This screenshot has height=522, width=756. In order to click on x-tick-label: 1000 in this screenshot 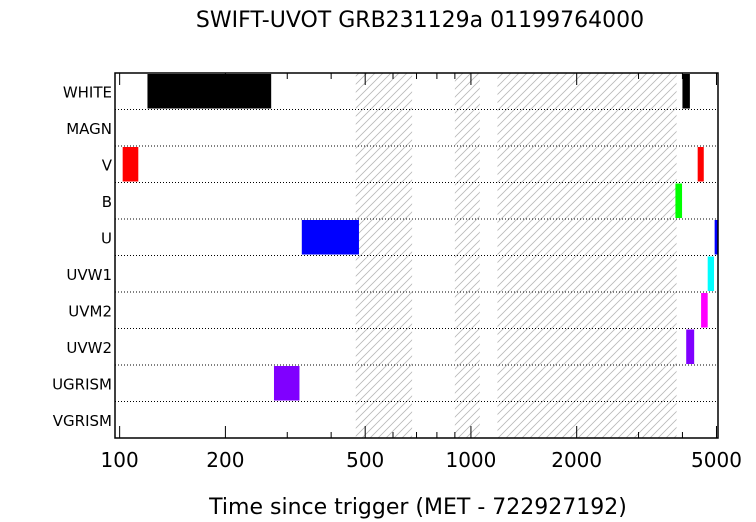, I will do `click(470, 460)`.